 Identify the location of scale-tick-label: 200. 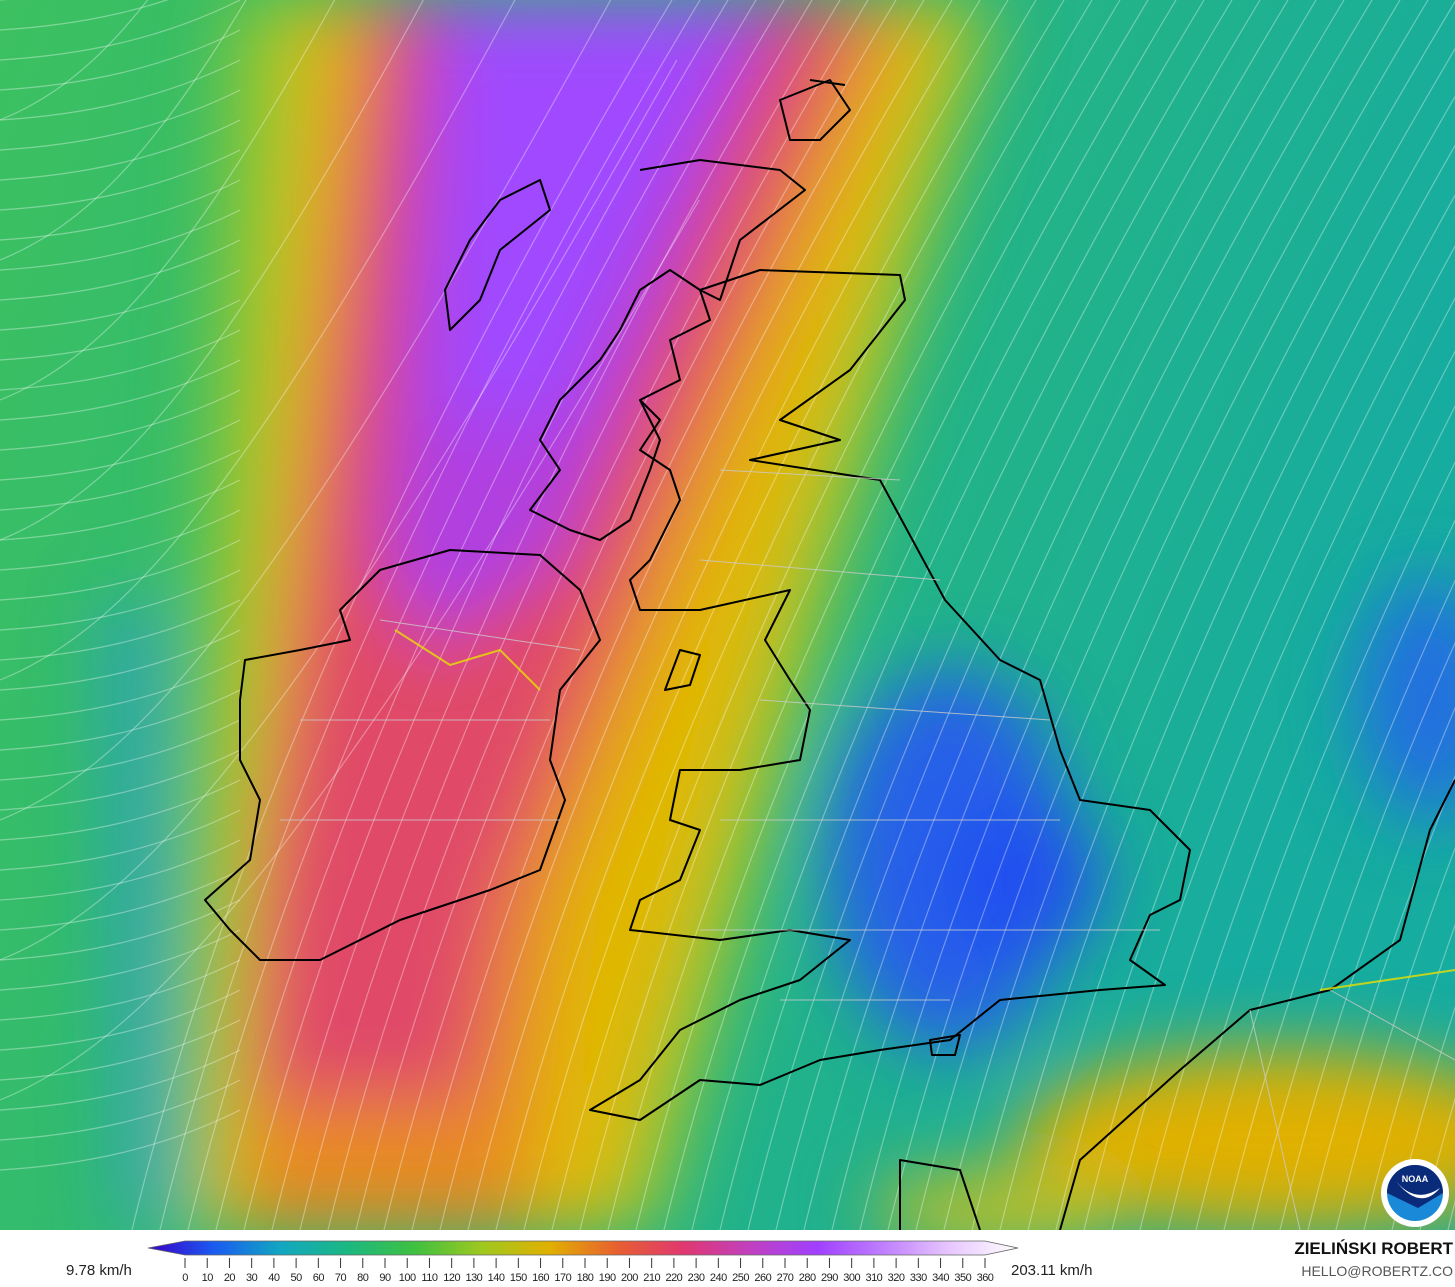
(629, 1278).